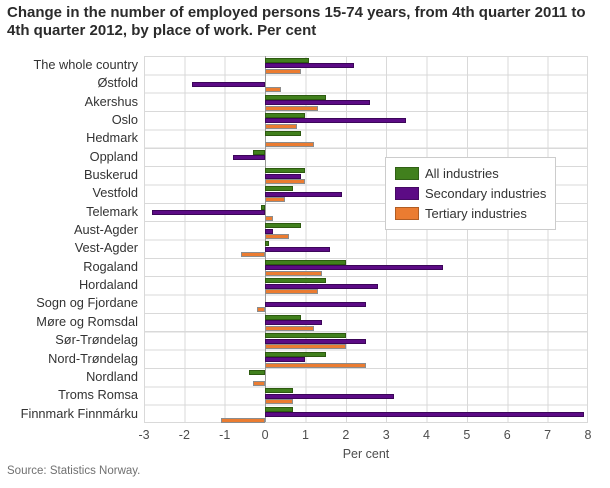 This screenshot has width=610, height=488. What do you see at coordinates (257, 372) in the screenshot?
I see `bar-all-industries-nordland` at bounding box center [257, 372].